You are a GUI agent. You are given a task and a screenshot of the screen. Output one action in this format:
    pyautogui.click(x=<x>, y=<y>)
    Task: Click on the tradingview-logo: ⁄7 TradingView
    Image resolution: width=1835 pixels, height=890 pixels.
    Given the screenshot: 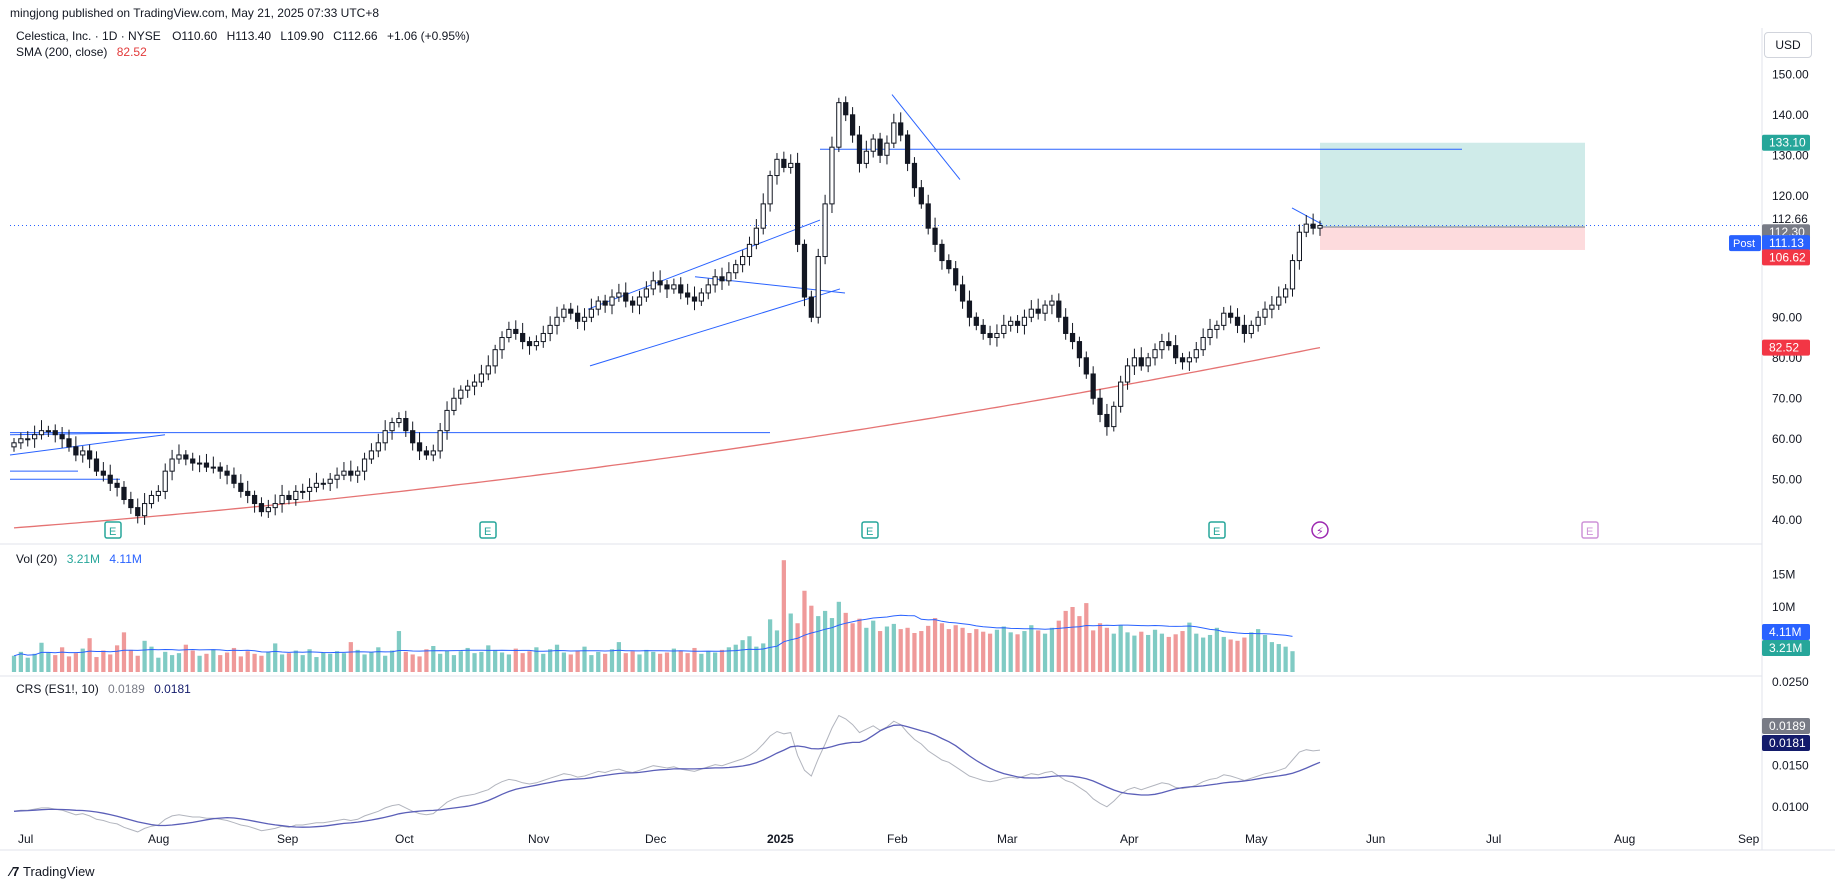 What is the action you would take?
    pyautogui.click(x=52, y=871)
    